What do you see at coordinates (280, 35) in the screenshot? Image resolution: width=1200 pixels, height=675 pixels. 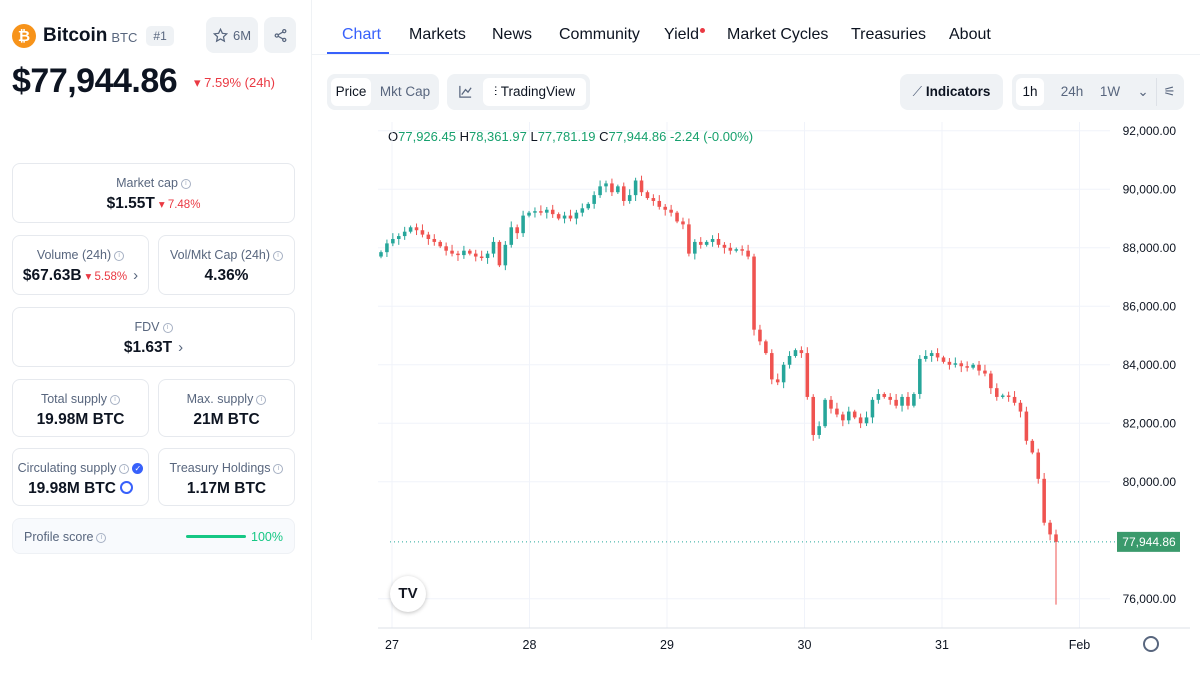 I see `share-button` at bounding box center [280, 35].